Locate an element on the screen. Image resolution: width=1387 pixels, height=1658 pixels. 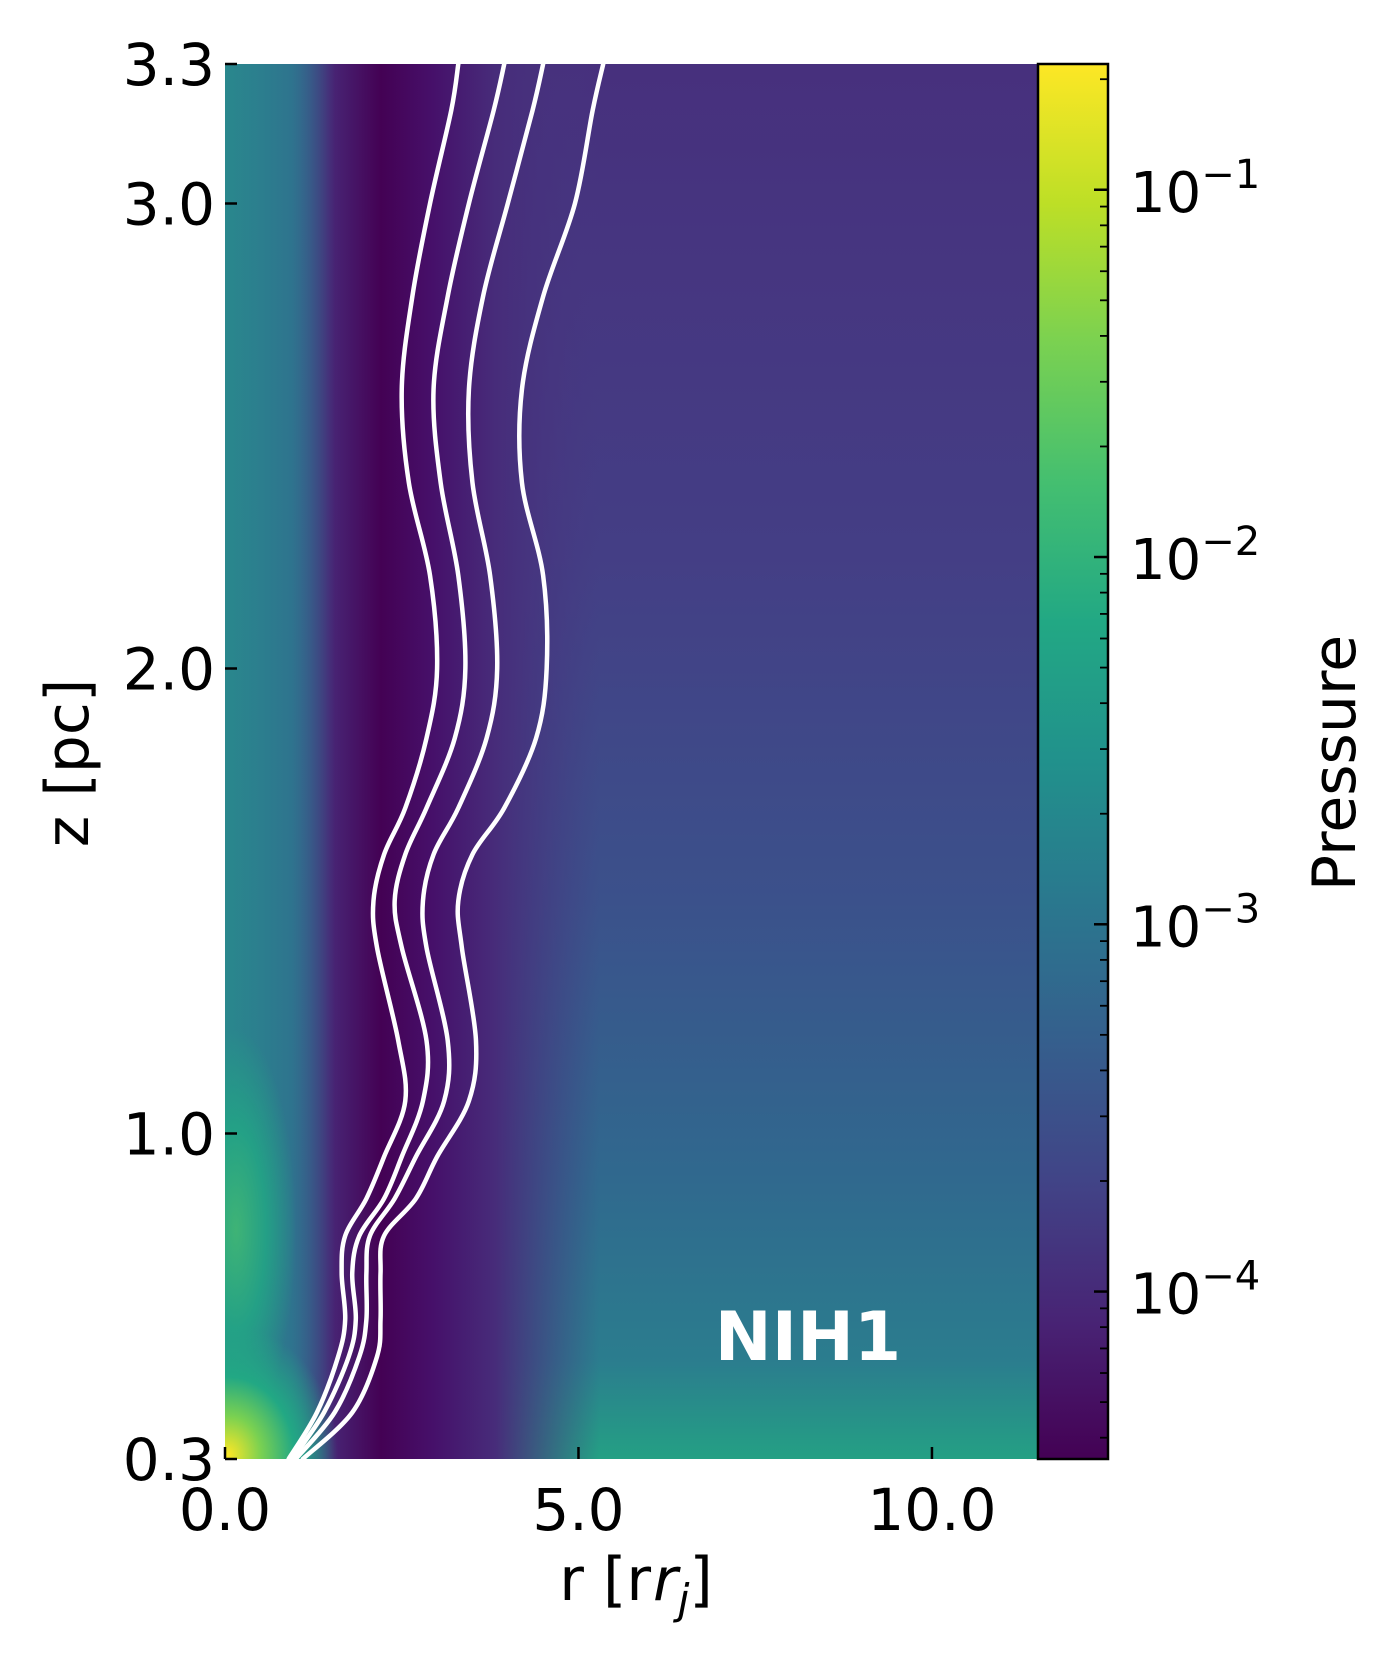
x-axis-ticks: 0.0 5.0 10.0 is located at coordinates (588, 1495).